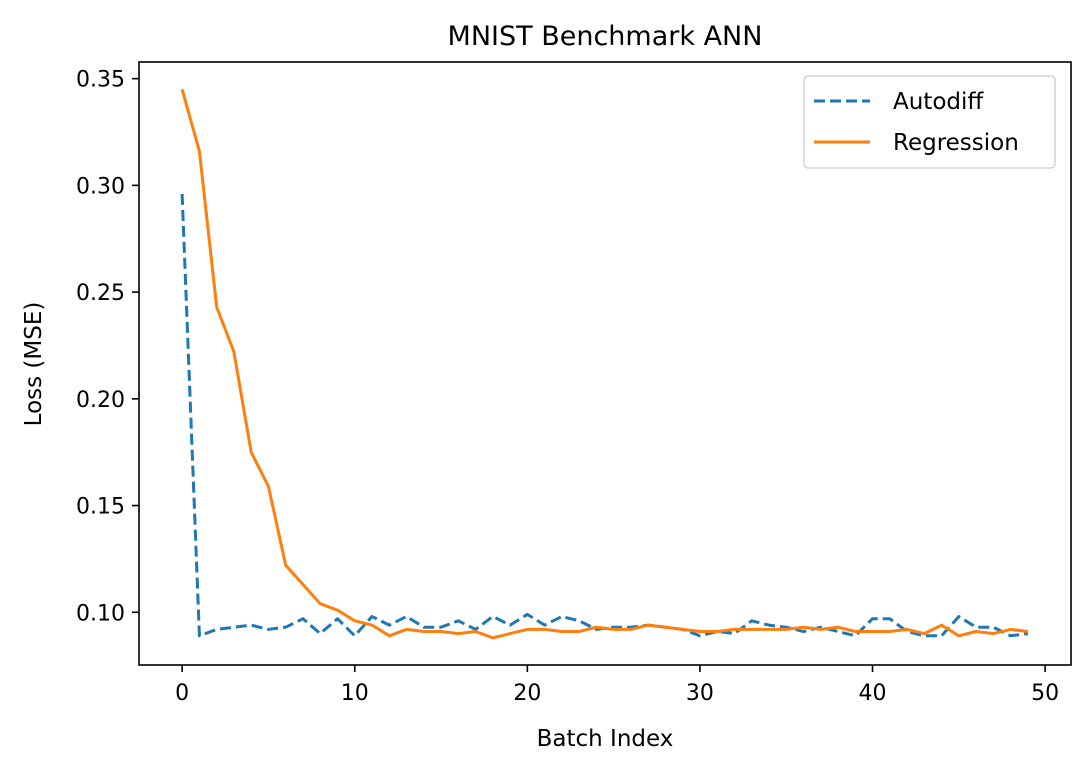 The width and height of the screenshot is (1090, 773). What do you see at coordinates (100, 80) in the screenshot?
I see `y-tick-label: 0.35` at bounding box center [100, 80].